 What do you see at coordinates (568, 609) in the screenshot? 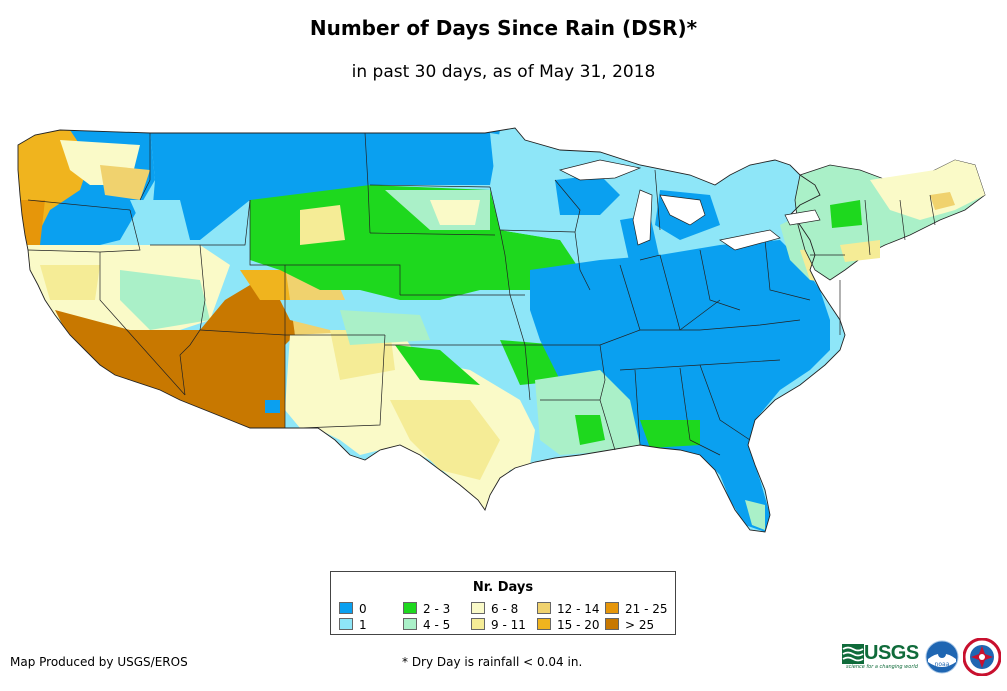
I see `legend-item-6: 12 - 14` at bounding box center [568, 609].